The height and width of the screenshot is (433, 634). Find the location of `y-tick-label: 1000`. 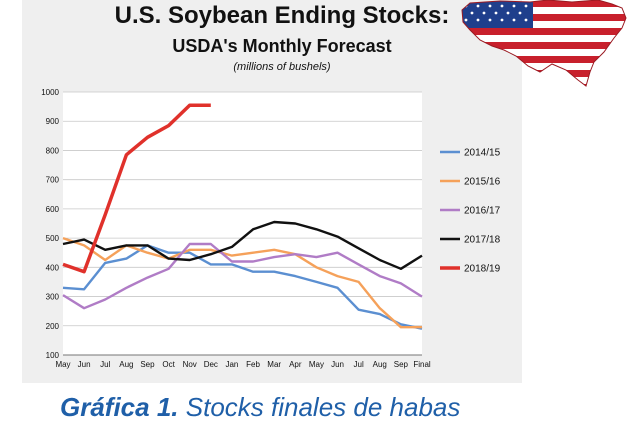

y-tick-label: 1000 is located at coordinates (50, 92).